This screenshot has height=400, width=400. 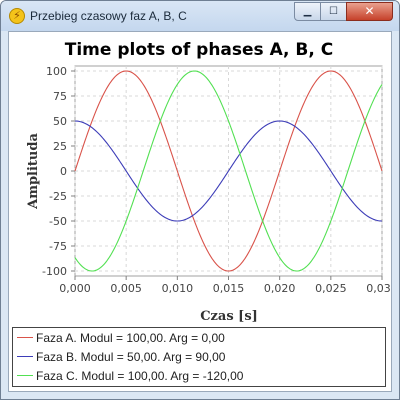 I want to click on x-axis-label: Czas [s], so click(x=229, y=316).